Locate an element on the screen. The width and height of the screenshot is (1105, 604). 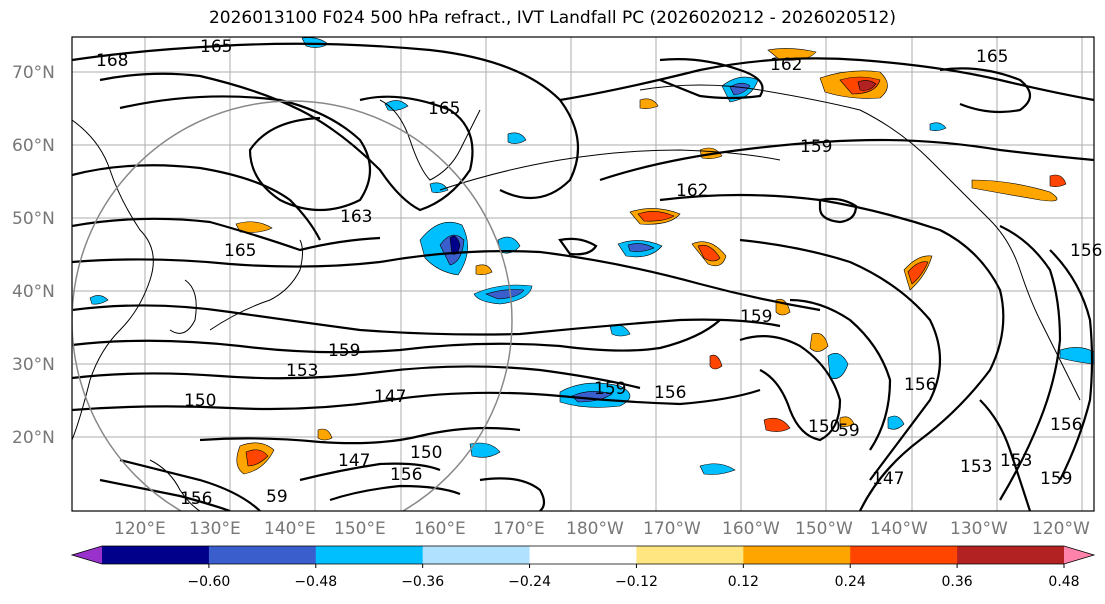
colorbar-tick-label: 0.24 is located at coordinates (850, 582).